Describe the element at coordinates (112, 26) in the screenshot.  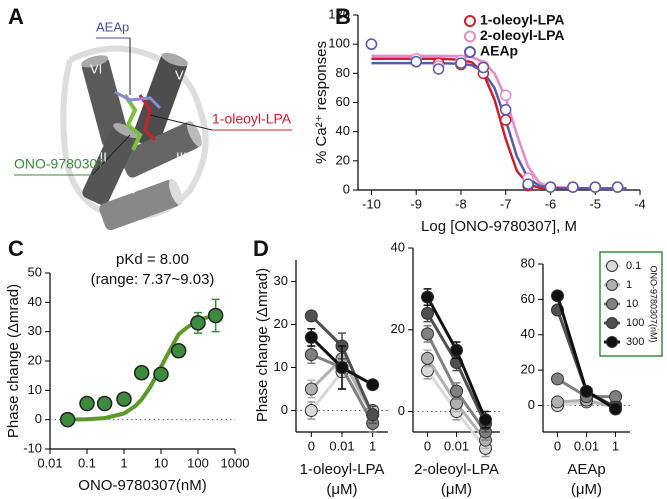
I see `structure-label: AEAp` at that location.